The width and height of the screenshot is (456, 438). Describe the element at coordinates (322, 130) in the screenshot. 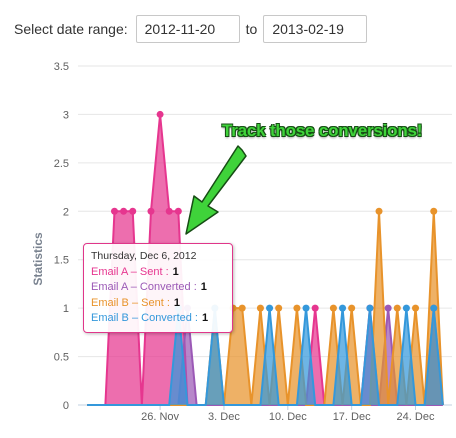

I see `callout-annotation: Track those conversions!` at that location.